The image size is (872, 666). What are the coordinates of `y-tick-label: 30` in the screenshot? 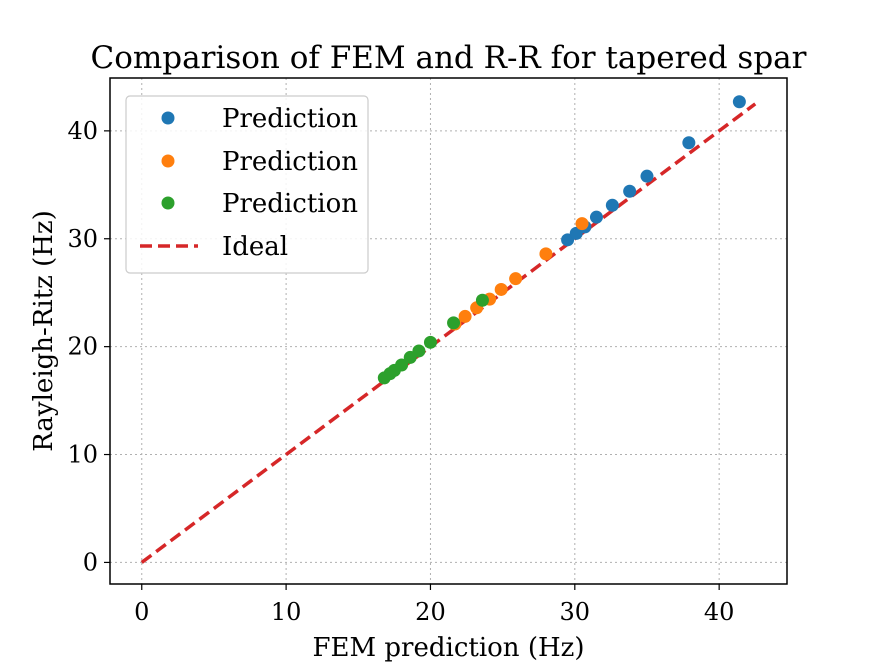 It's located at (82, 239).